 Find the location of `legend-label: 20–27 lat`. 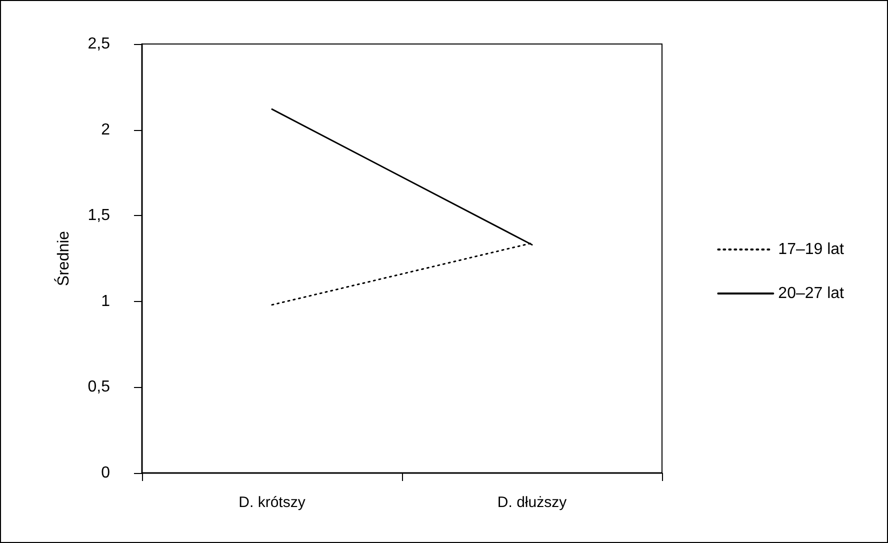

legend-label: 20–27 lat is located at coordinates (811, 293).